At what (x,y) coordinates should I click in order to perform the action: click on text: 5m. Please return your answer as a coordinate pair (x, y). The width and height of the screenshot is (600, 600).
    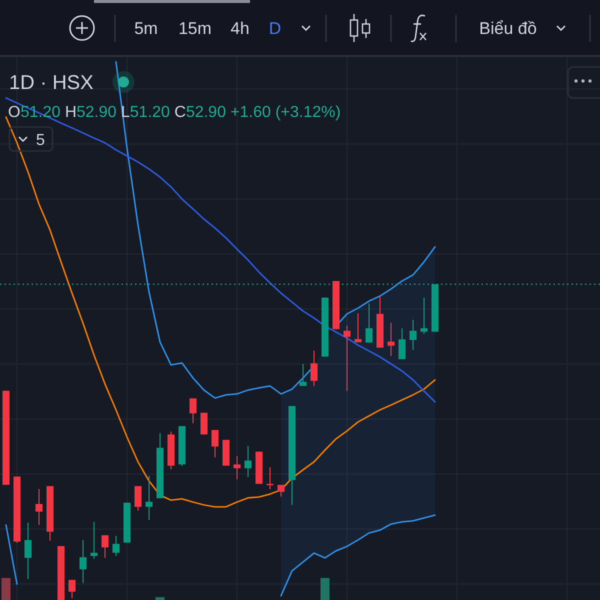
    Looking at the image, I should click on (146, 28).